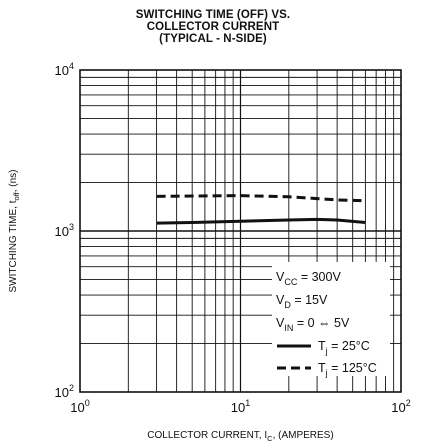  I want to click on legend-label-0: Tj = 25°C, so click(344, 347).